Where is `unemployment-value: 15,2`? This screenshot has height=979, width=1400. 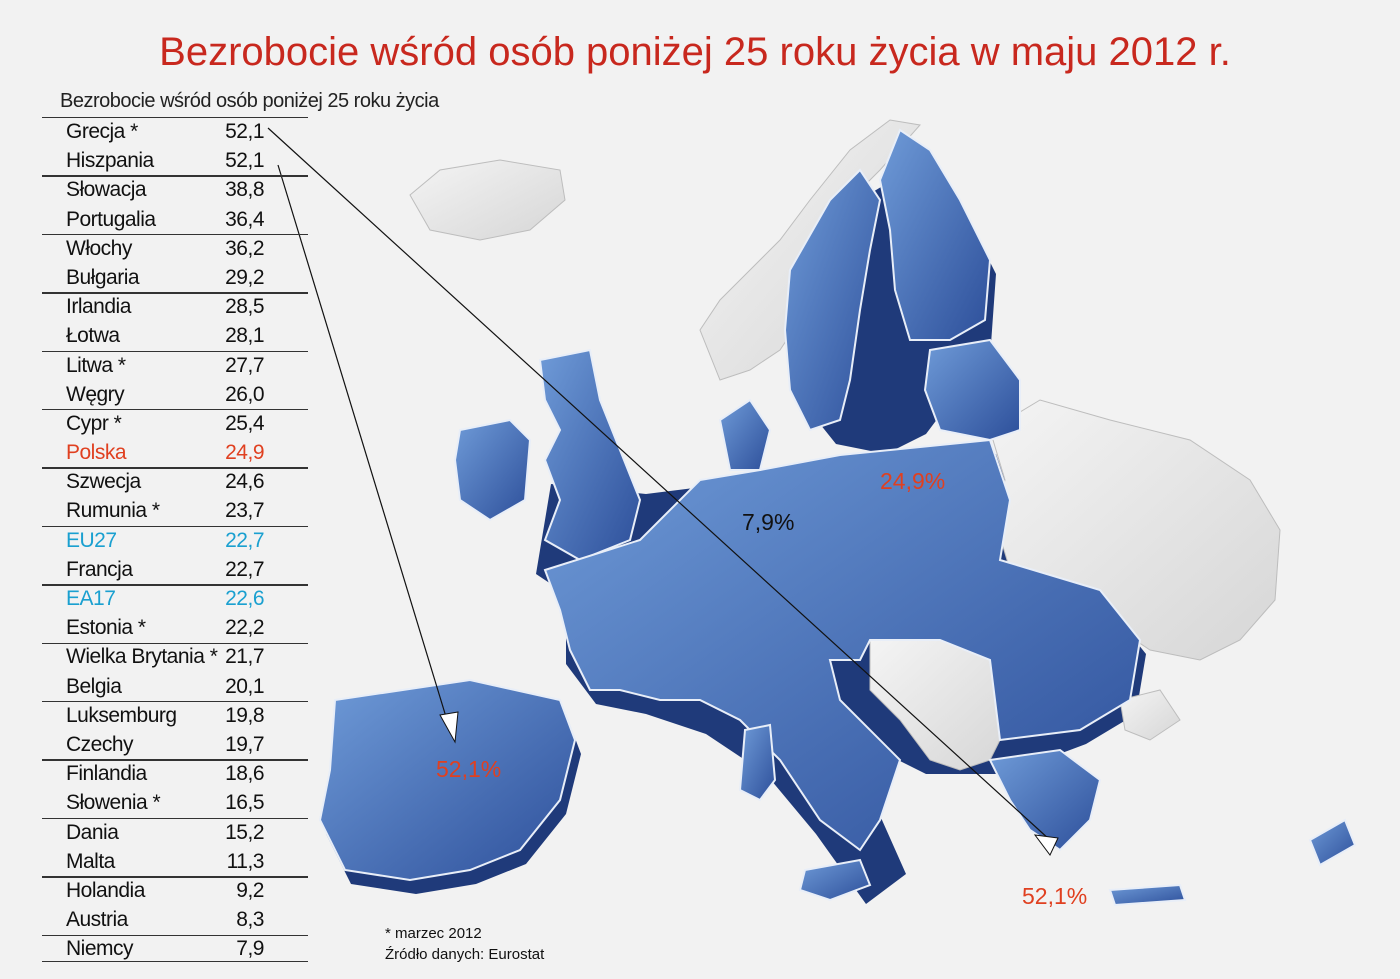
unemployment-value: 15,2 is located at coordinates (244, 832).